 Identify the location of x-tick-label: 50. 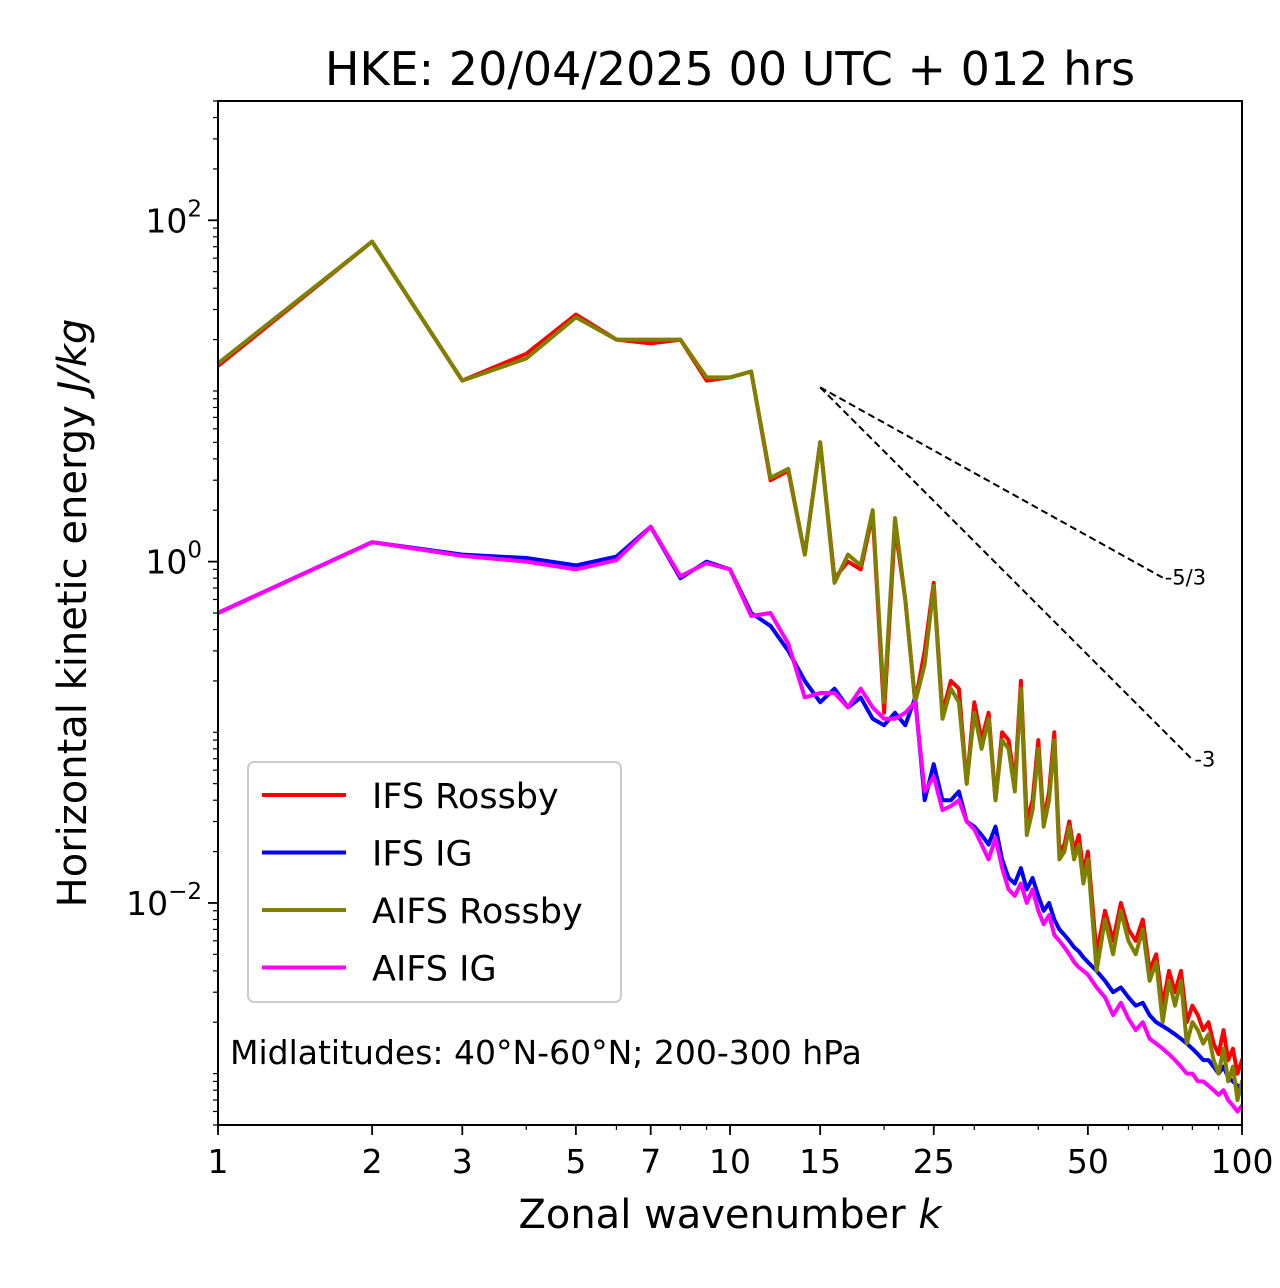
(1088, 1161).